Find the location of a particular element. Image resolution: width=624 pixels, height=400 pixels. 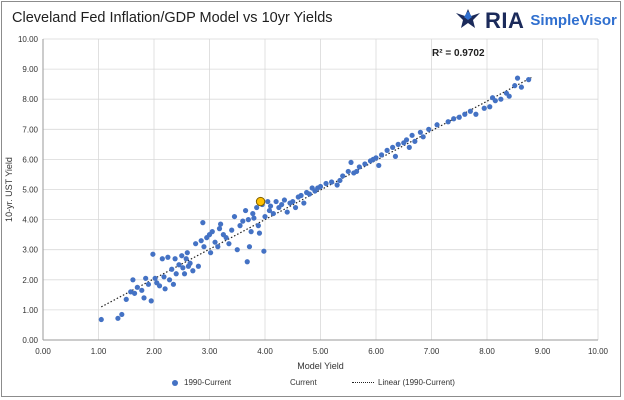

r-squared-annotation: R² = 0.9702 is located at coordinates (458, 53).